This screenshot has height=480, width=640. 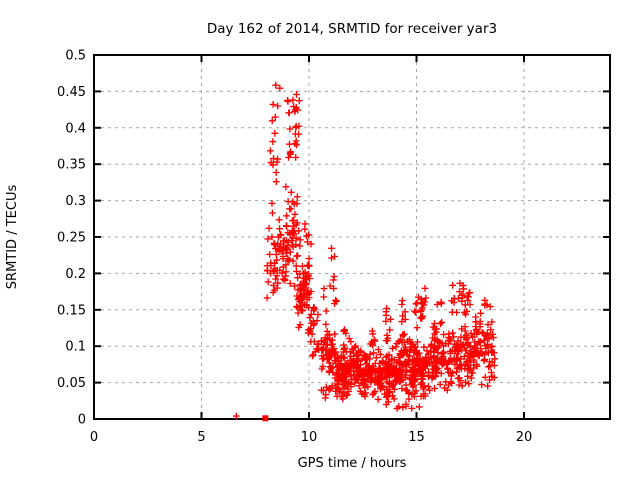 I want to click on x-tick-label: 5, so click(x=201, y=437).